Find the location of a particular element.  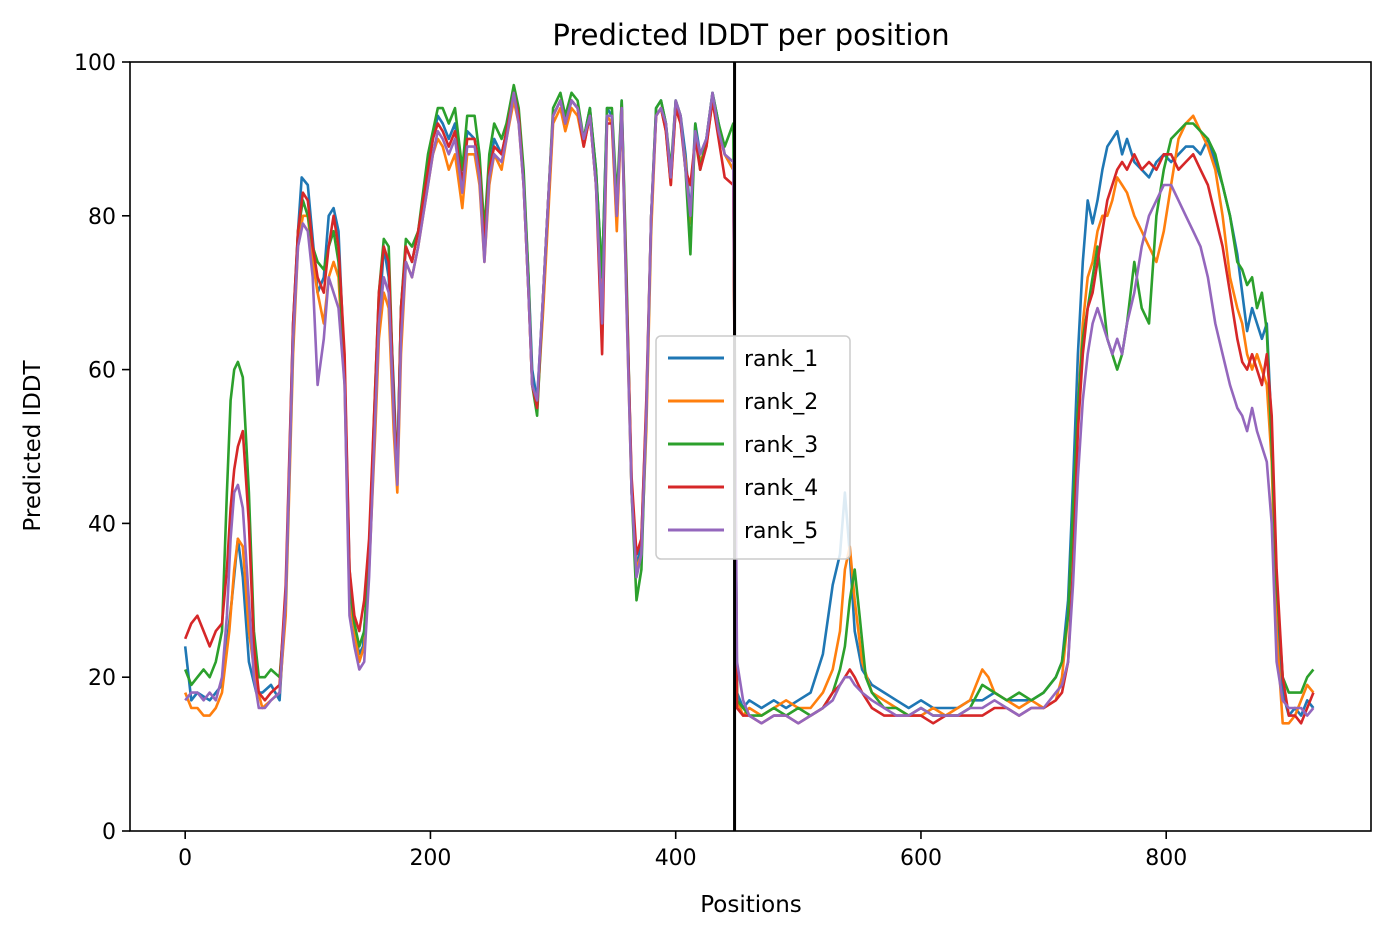

legend-label: rank_1 is located at coordinates (781, 359).